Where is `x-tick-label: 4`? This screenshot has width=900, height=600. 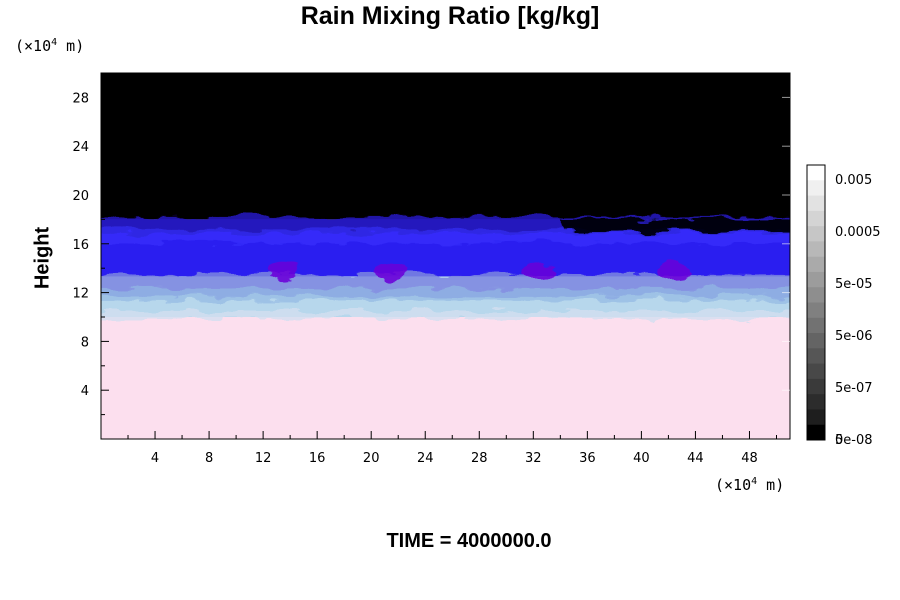
x-tick-label: 4 is located at coordinates (155, 458).